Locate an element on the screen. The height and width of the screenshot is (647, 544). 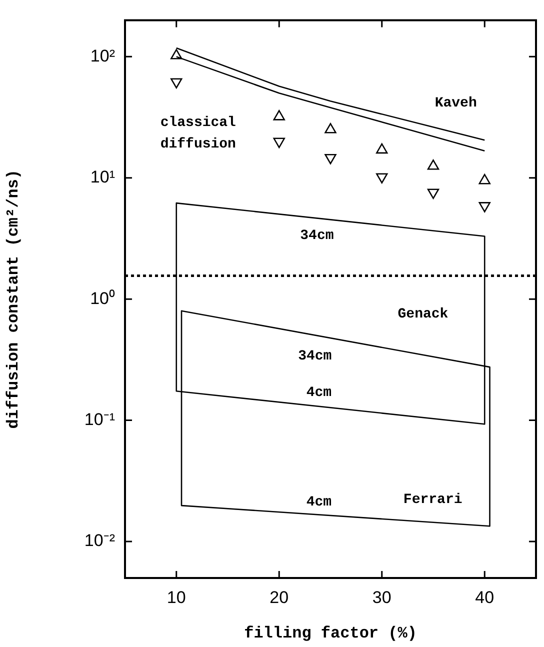
y-tick-label: 10⁻¹ is located at coordinates (100, 419).